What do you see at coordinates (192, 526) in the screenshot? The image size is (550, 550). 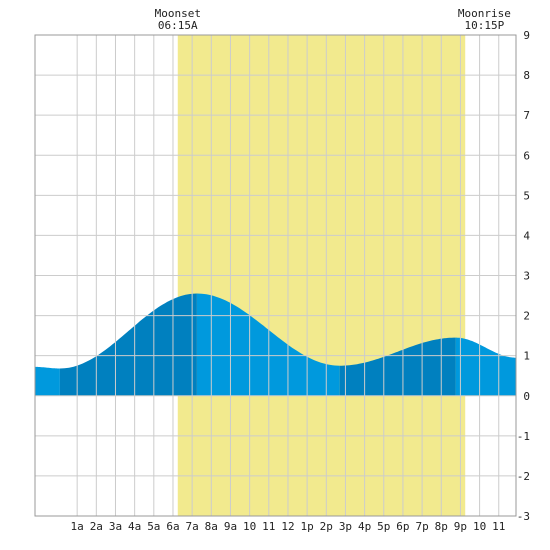 I see `x-tick-label: 7a` at bounding box center [192, 526].